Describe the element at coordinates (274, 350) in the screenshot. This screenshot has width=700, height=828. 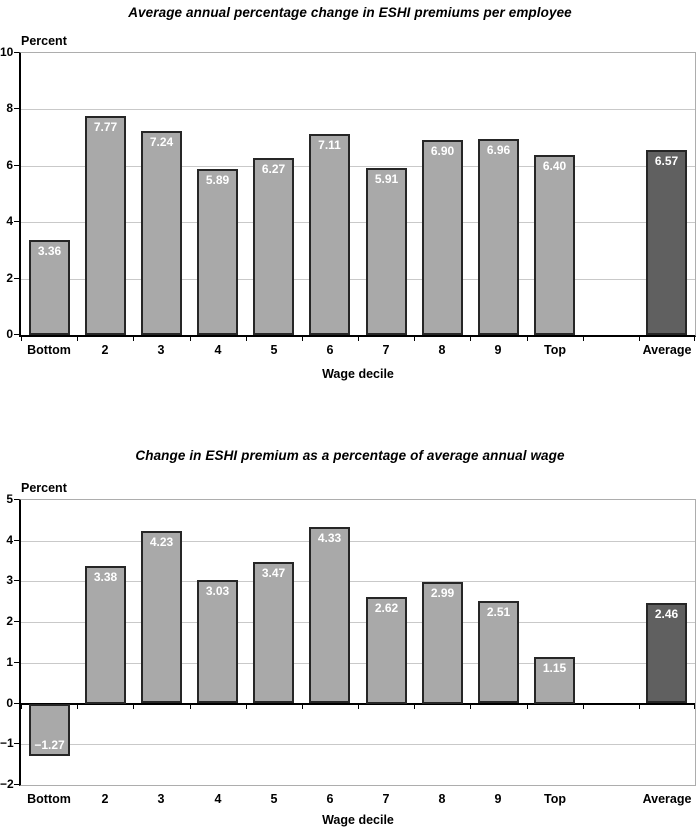
I see `x-category-label: 5` at that location.